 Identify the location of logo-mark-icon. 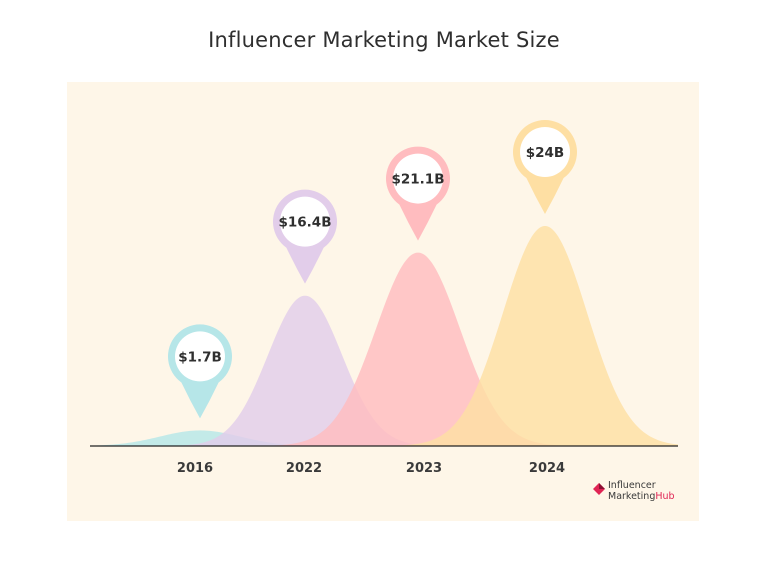
(599, 489).